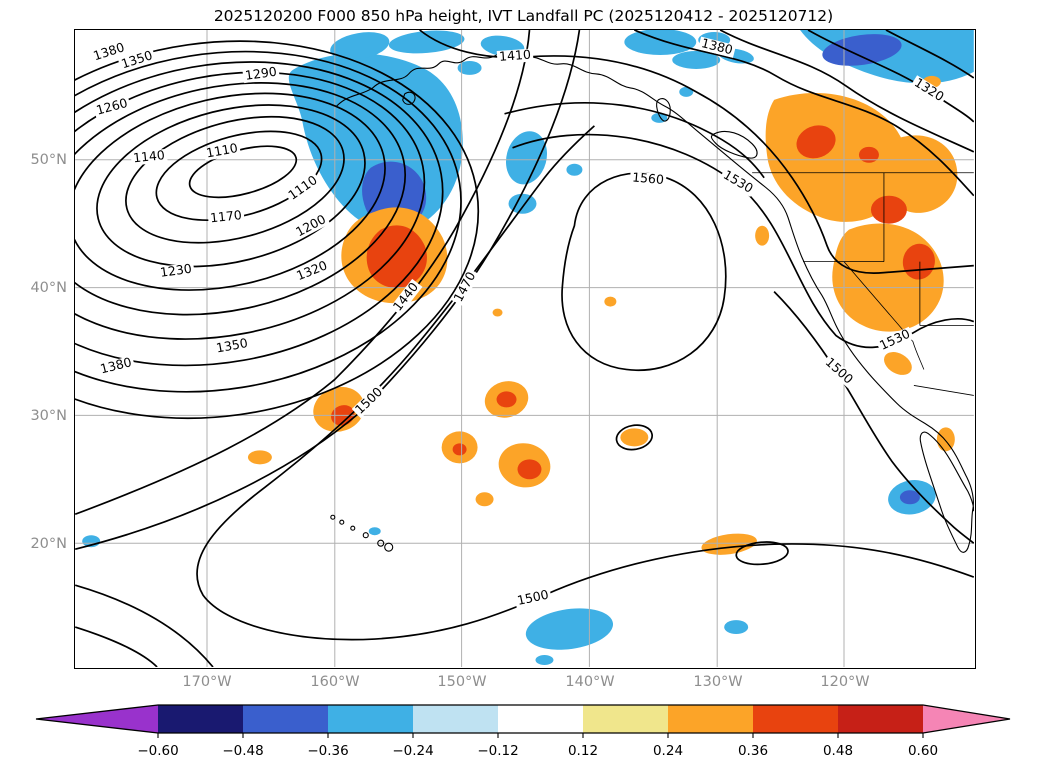 Image resolution: width=1047 pixels, height=765 pixels. Describe the element at coordinates (923, 751) in the screenshot. I see `colorbar-tick-label: 0.60` at that location.